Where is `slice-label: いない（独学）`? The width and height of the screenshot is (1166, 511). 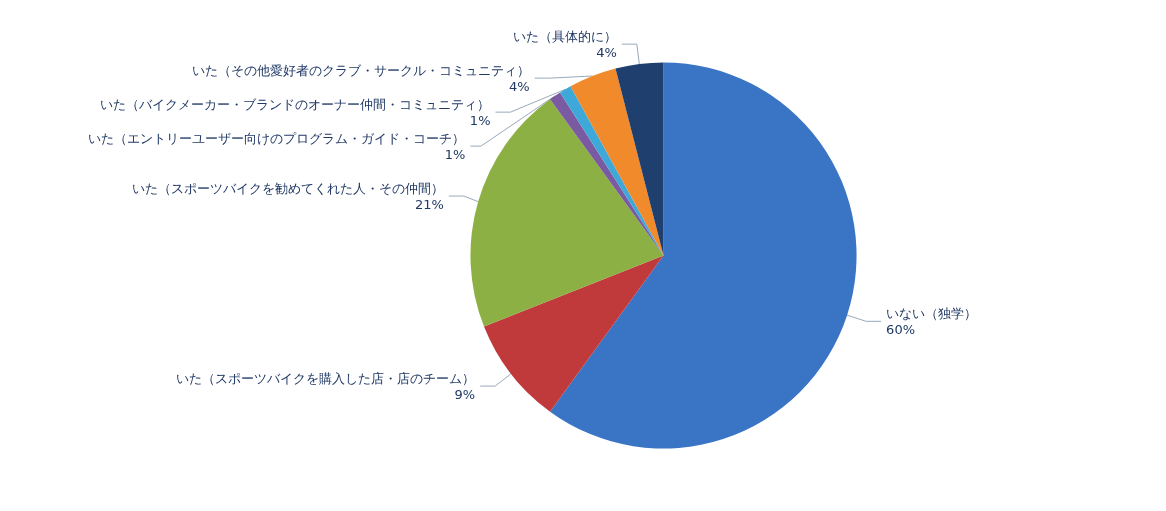 slice-label: いない（独学） is located at coordinates (932, 313).